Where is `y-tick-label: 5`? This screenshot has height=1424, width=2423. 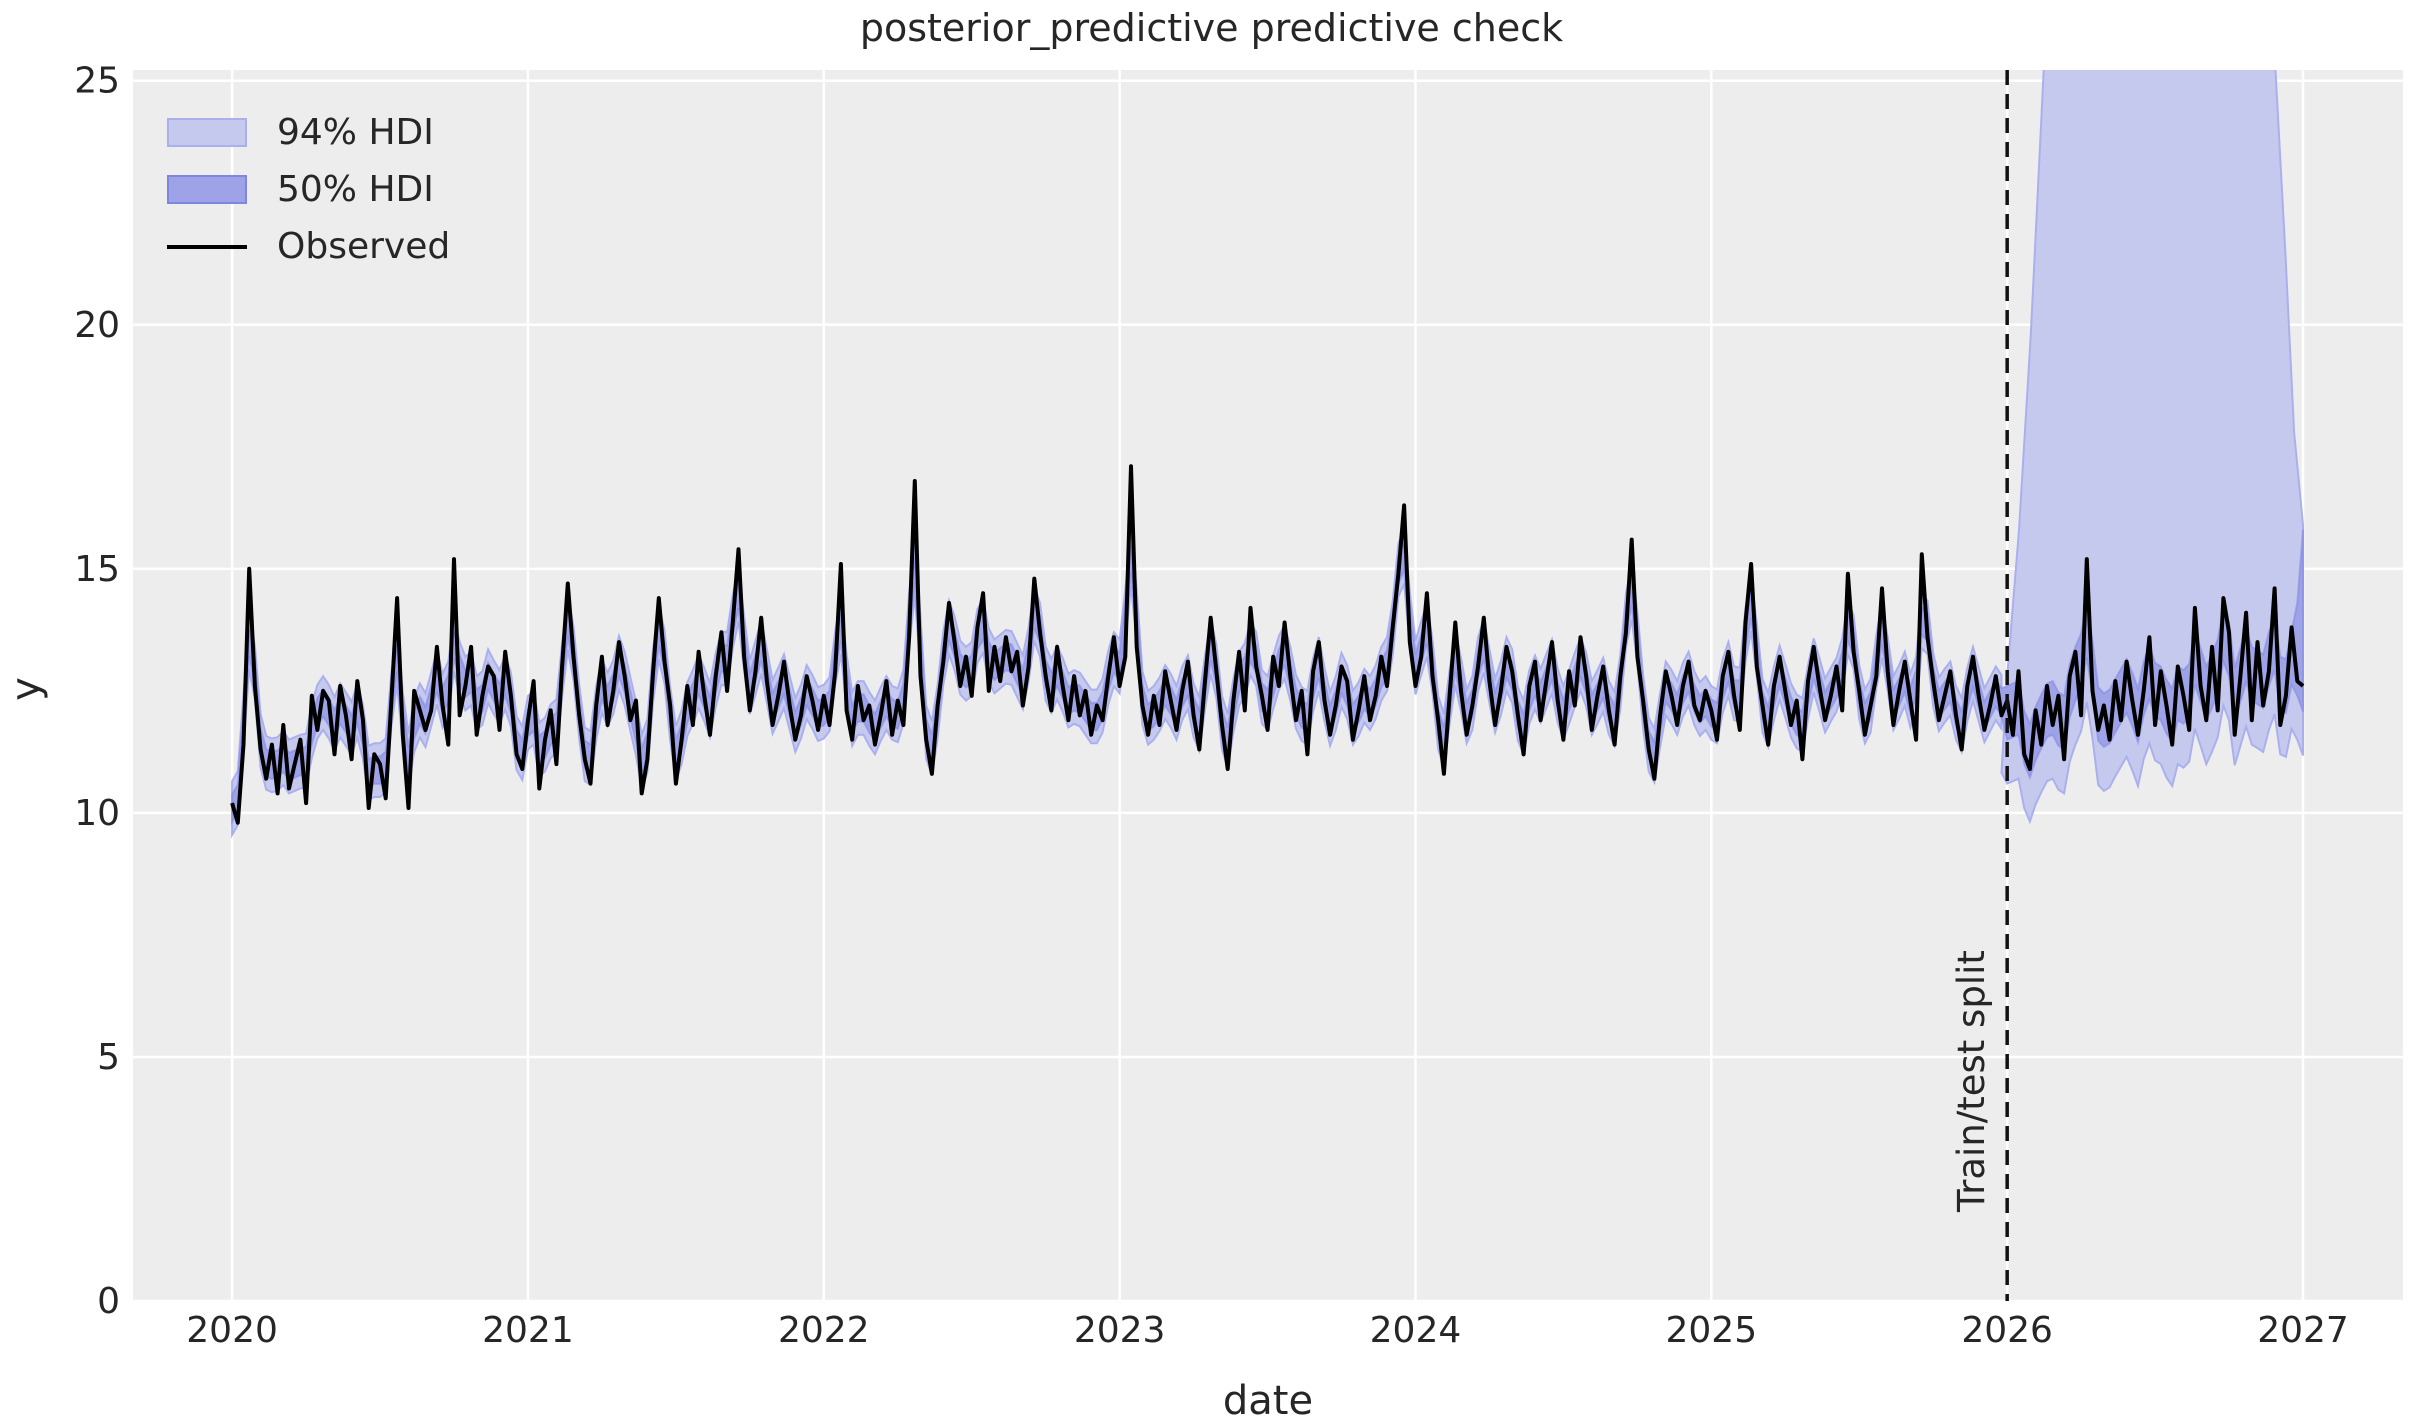 y-tick-label: 5 is located at coordinates (108, 1057).